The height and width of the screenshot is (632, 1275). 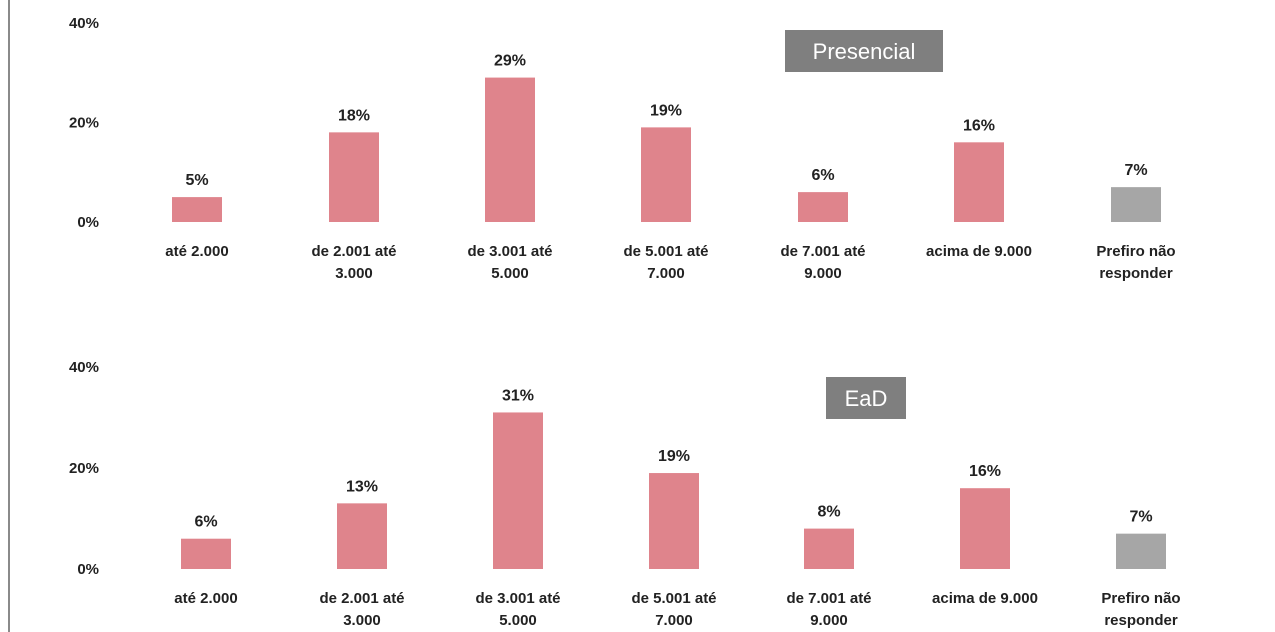 I want to click on data-label: 13%, so click(x=362, y=486).